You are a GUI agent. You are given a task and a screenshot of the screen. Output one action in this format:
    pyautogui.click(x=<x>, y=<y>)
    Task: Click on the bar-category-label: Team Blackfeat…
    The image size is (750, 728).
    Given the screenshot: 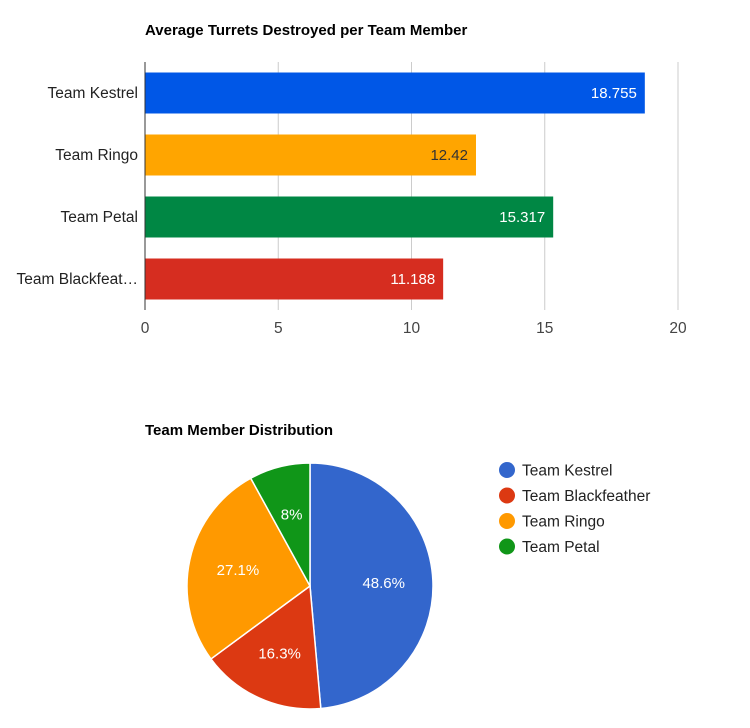 What is the action you would take?
    pyautogui.click(x=77, y=279)
    